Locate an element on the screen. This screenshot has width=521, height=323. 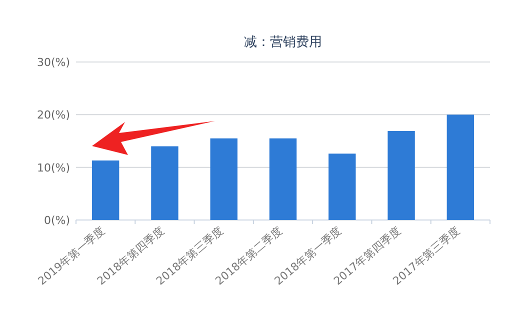
y-tick-label: 30(%) is located at coordinates (53, 62).